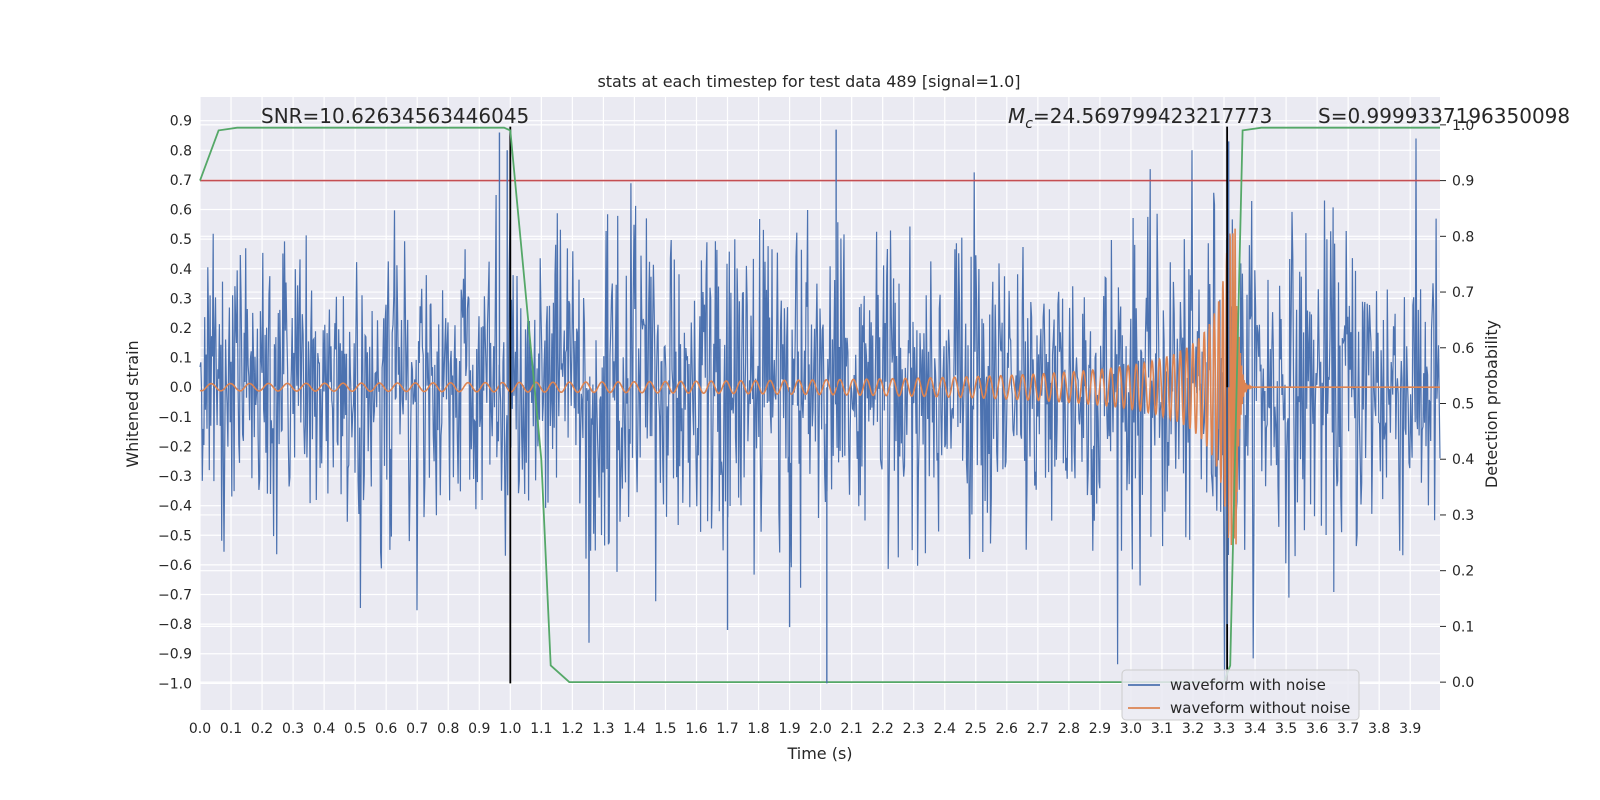  I want to click on y-tick-label: 0.0, so click(181, 388).